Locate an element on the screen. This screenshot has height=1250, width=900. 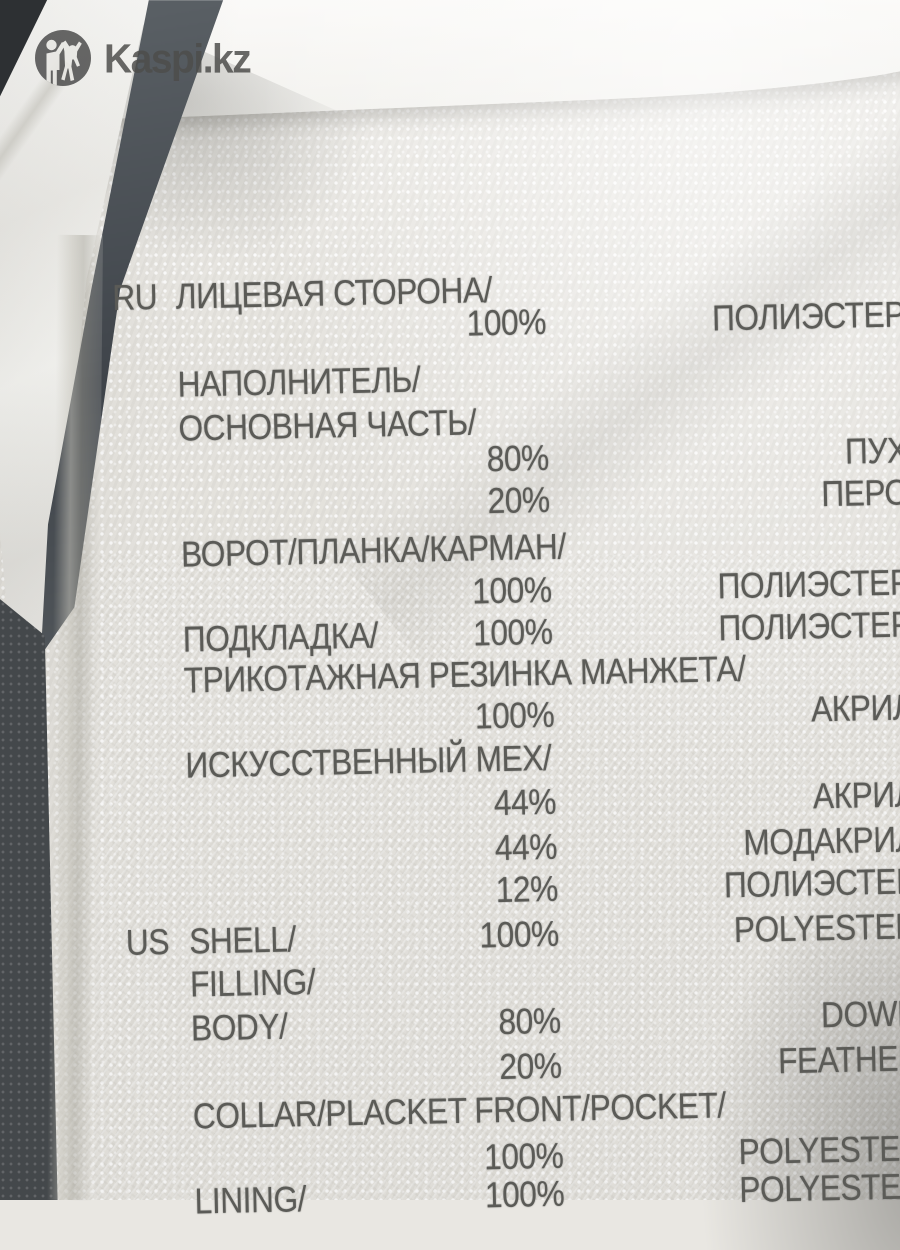
lang-code: RU is located at coordinates (134, 297).